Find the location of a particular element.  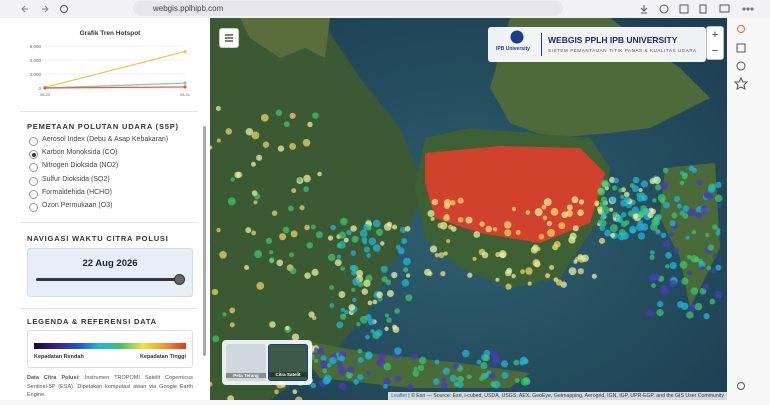

logo-text: IPB University is located at coordinates (513, 49).